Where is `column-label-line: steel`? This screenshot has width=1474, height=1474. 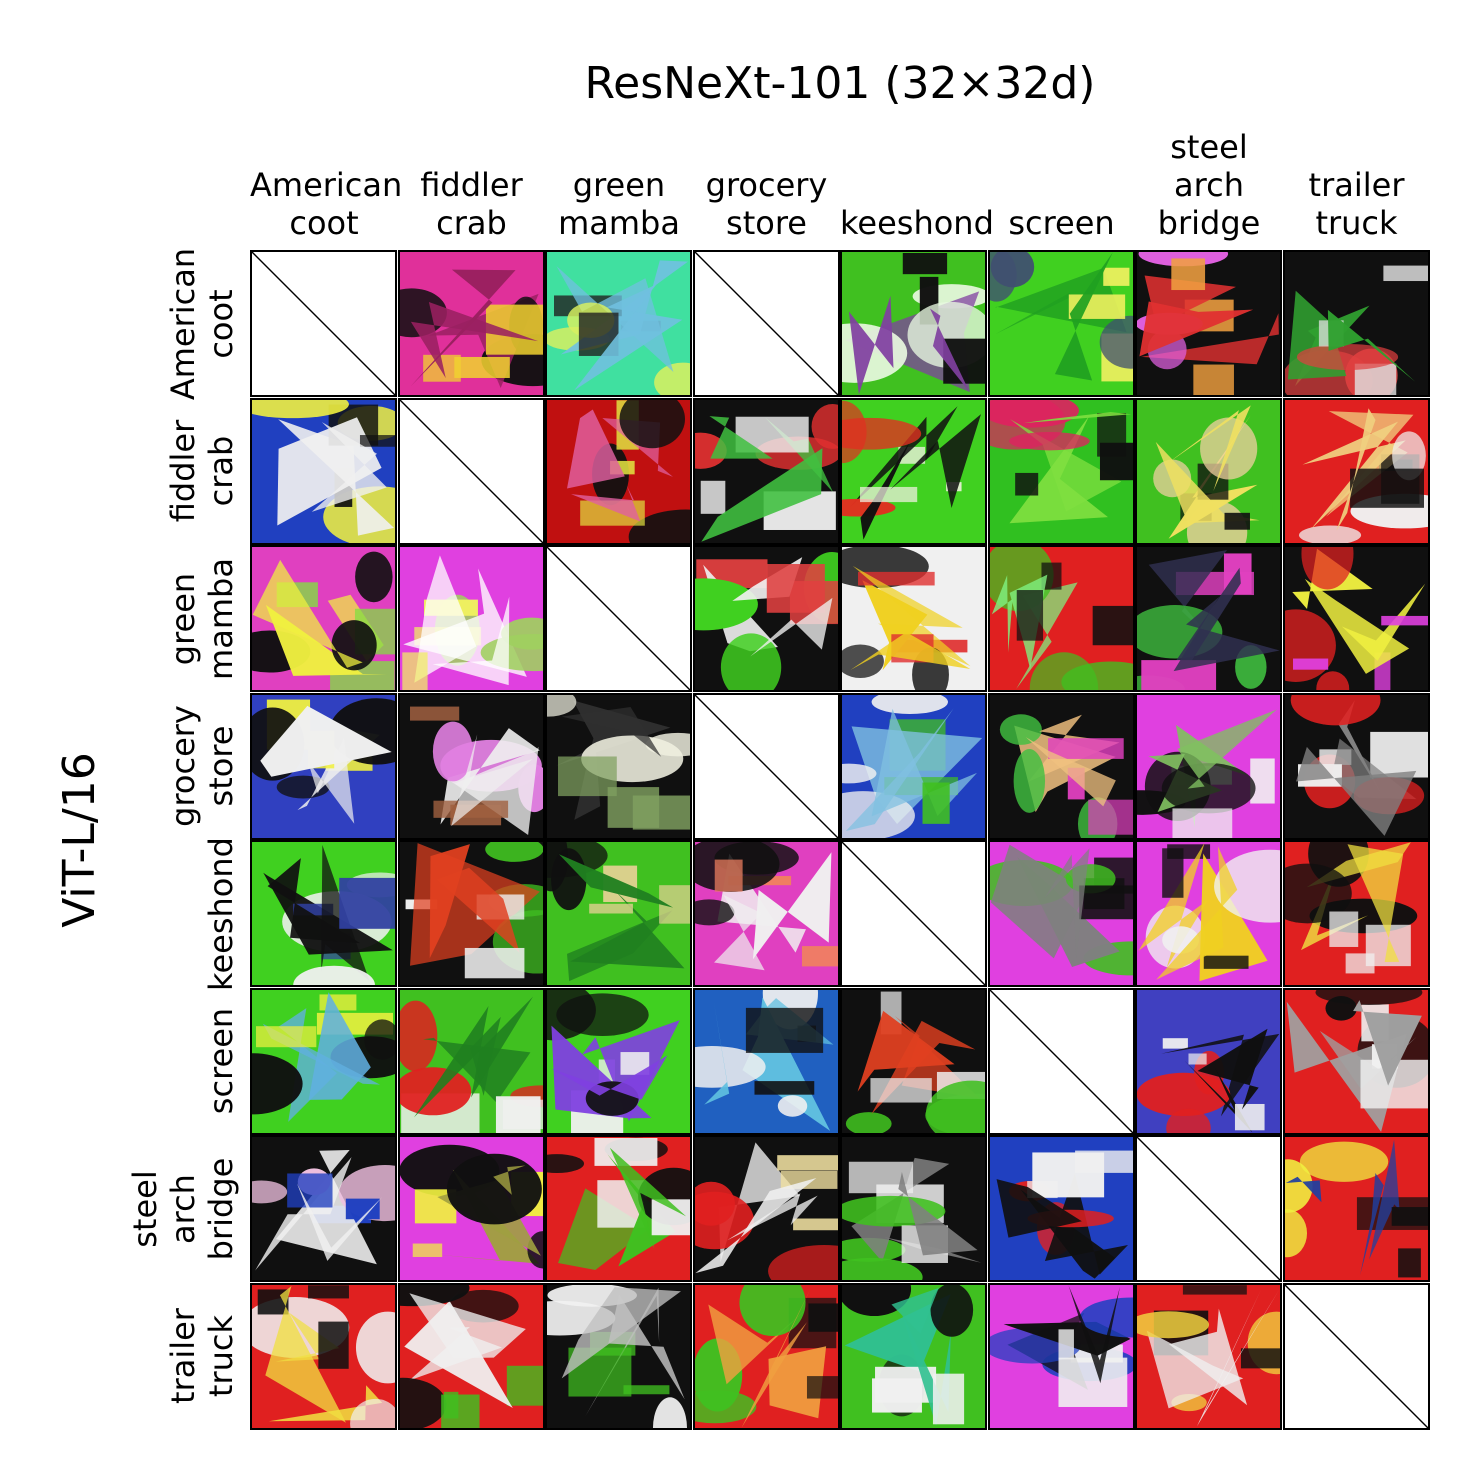
column-label-line: steel is located at coordinates (1209, 147).